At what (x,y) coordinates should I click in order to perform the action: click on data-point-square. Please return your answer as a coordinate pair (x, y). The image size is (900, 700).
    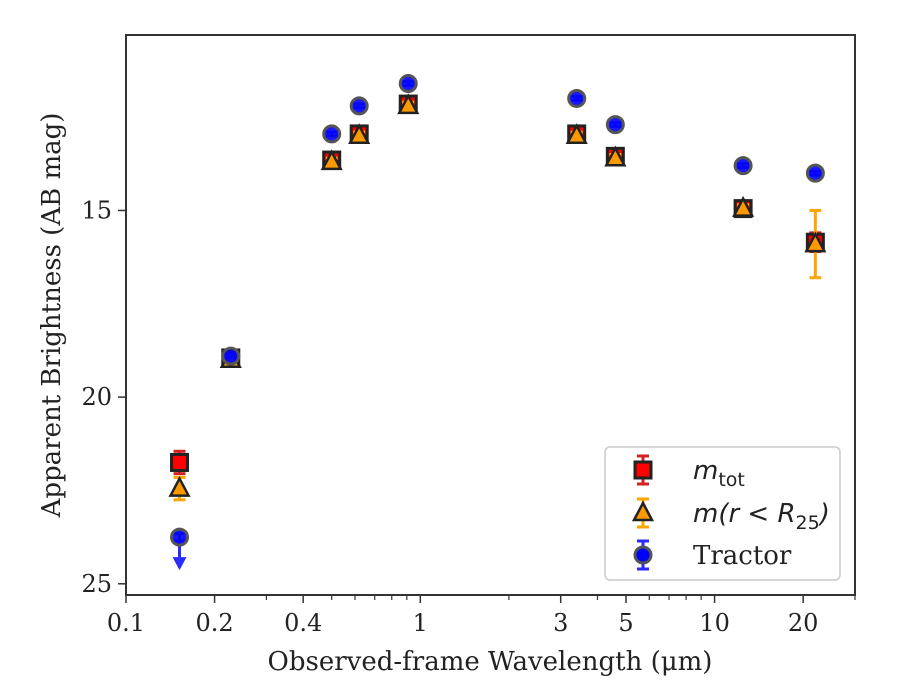
    Looking at the image, I should click on (180, 462).